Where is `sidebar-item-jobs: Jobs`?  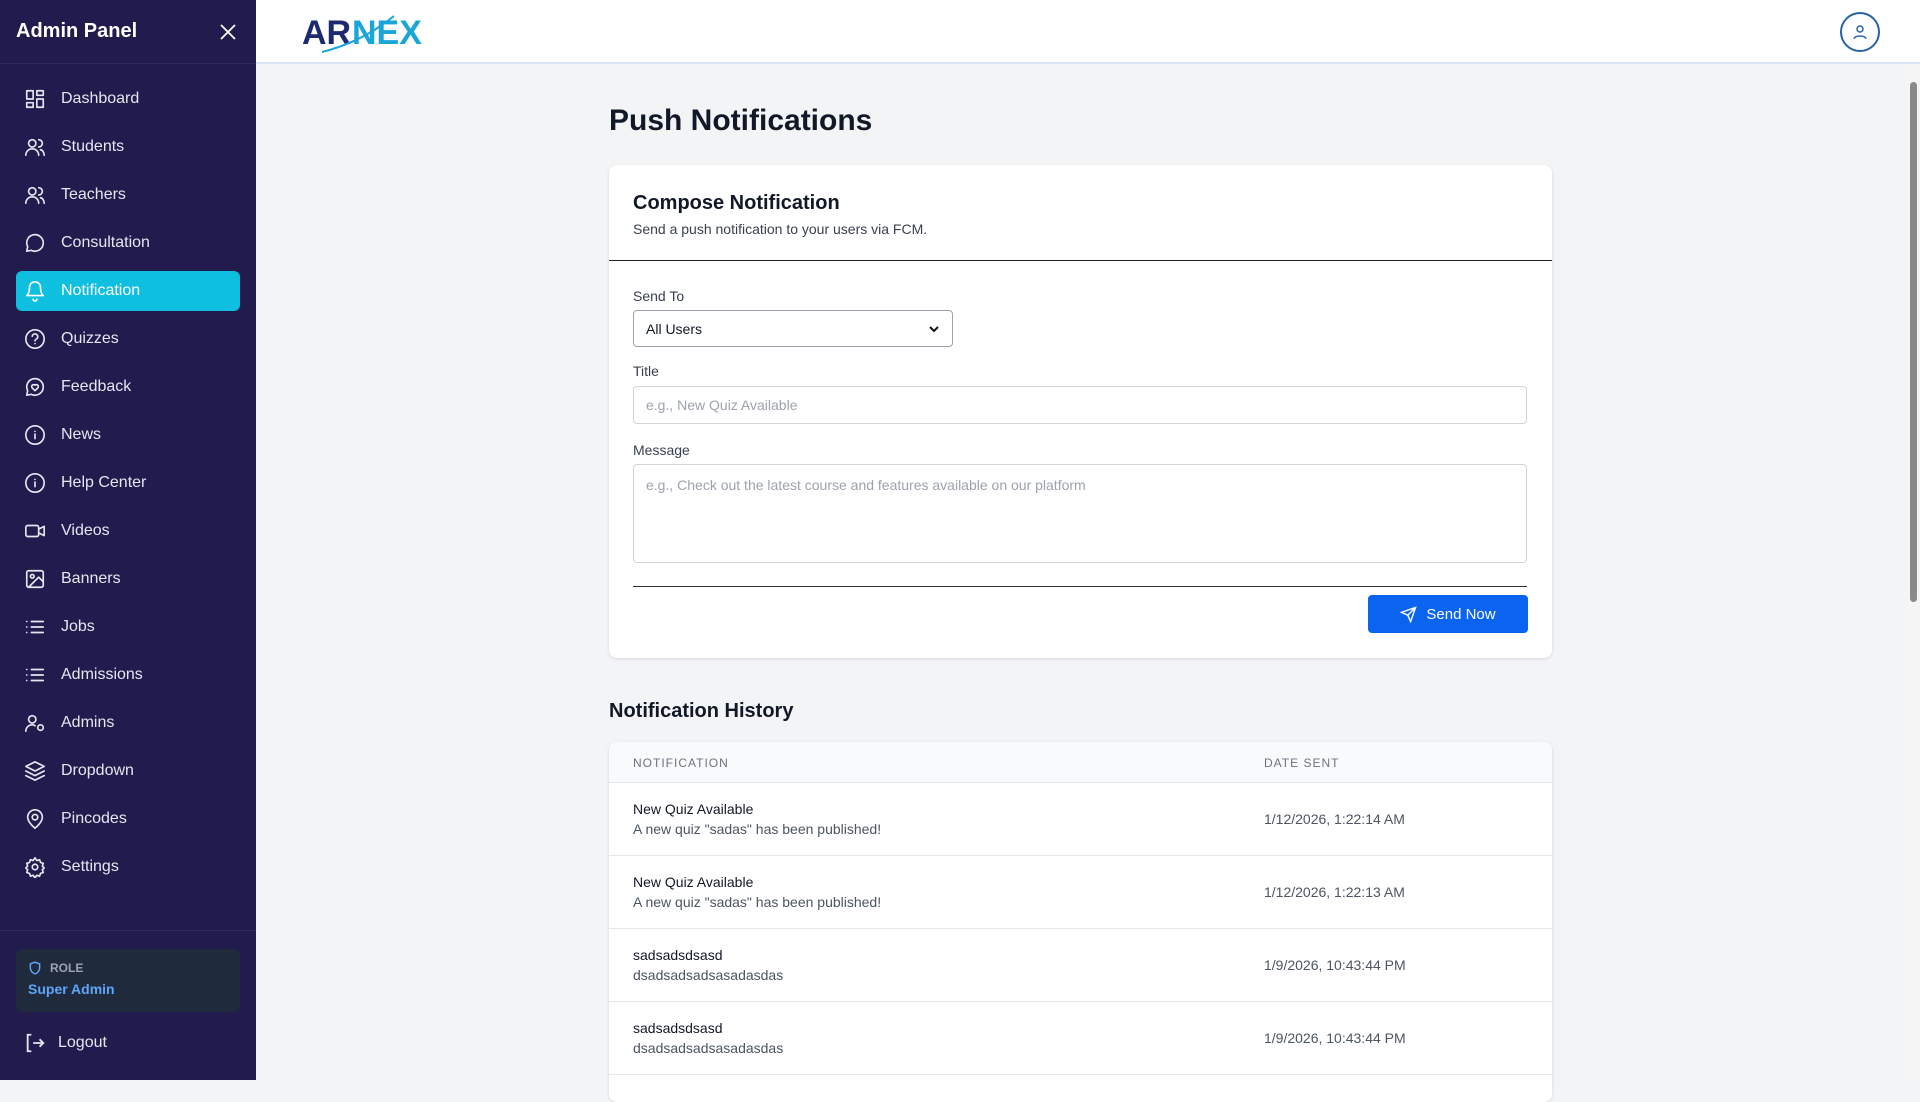 sidebar-item-jobs: Jobs is located at coordinates (128, 627).